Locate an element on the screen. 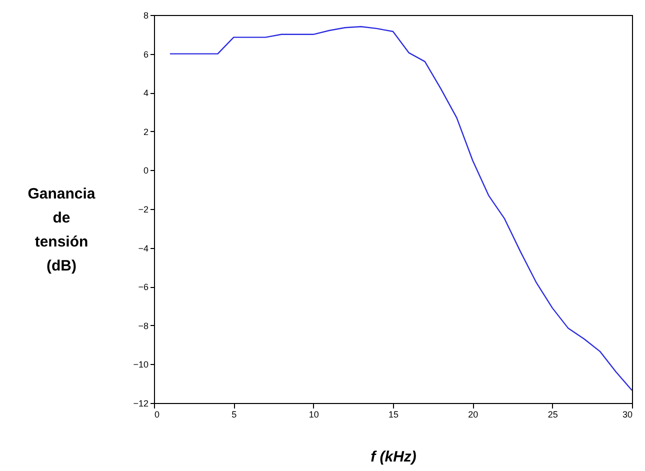 Image resolution: width=645 pixels, height=471 pixels. y-tick-label: 0 is located at coordinates (145, 171).